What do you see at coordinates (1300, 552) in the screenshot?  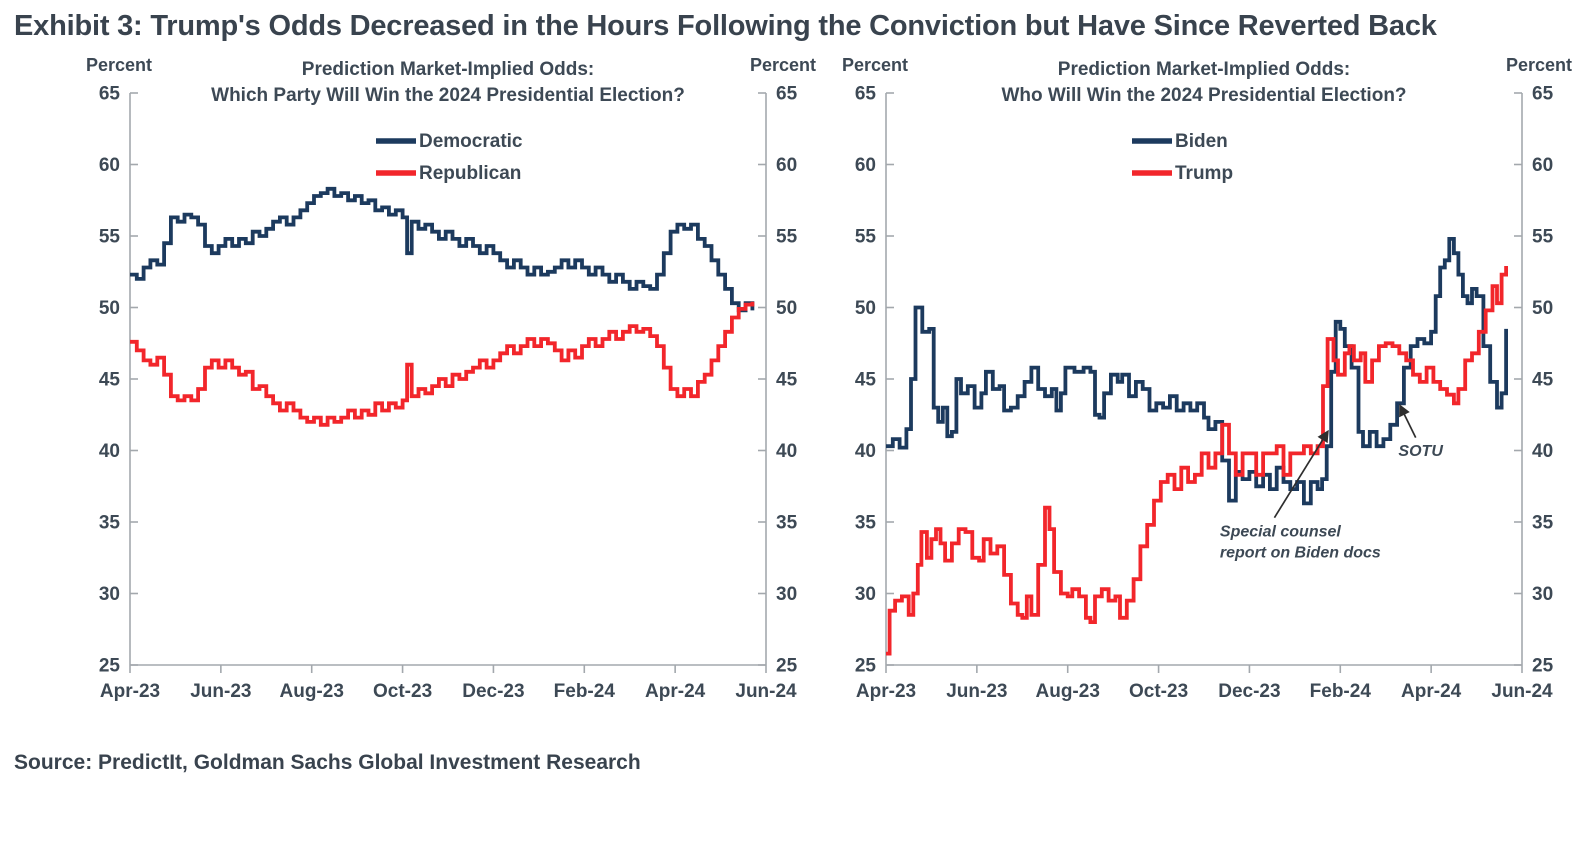 I see `annotation-text: report on Biden docs` at bounding box center [1300, 552].